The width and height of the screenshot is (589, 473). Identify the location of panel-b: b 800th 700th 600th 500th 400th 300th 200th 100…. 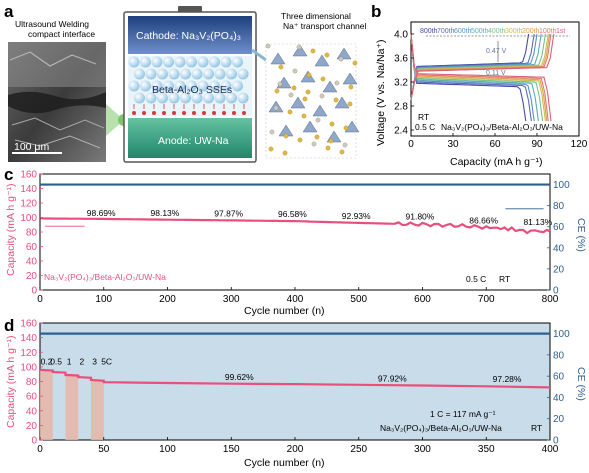
(479, 85).